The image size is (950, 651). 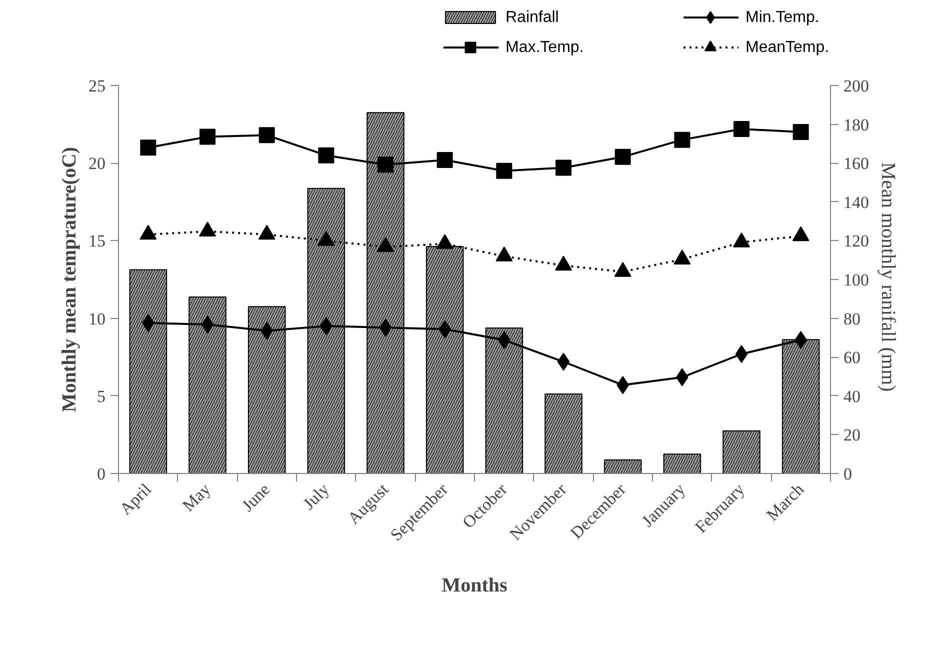 I want to click on y2-tick-label: 200, so click(x=856, y=86).